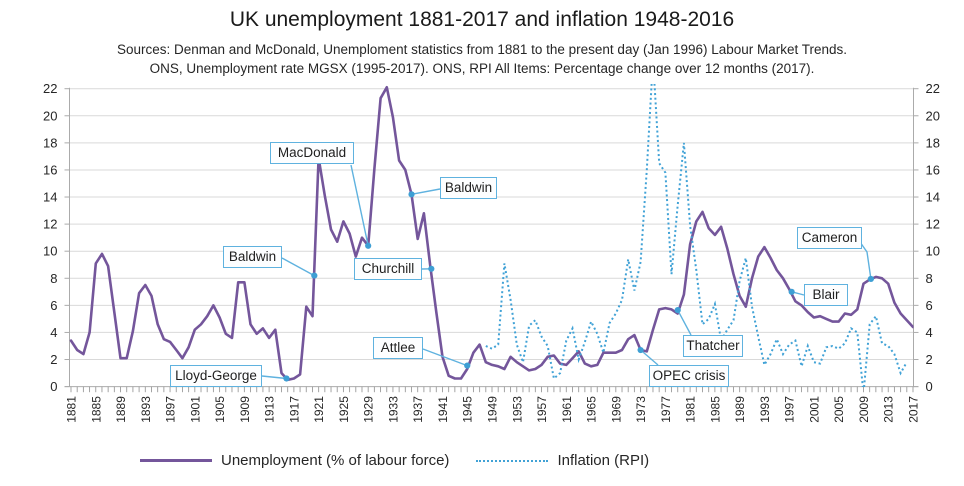 Image resolution: width=964 pixels, height=486 pixels. Describe the element at coordinates (220, 409) in the screenshot. I see `svg-text: 1905` at that location.